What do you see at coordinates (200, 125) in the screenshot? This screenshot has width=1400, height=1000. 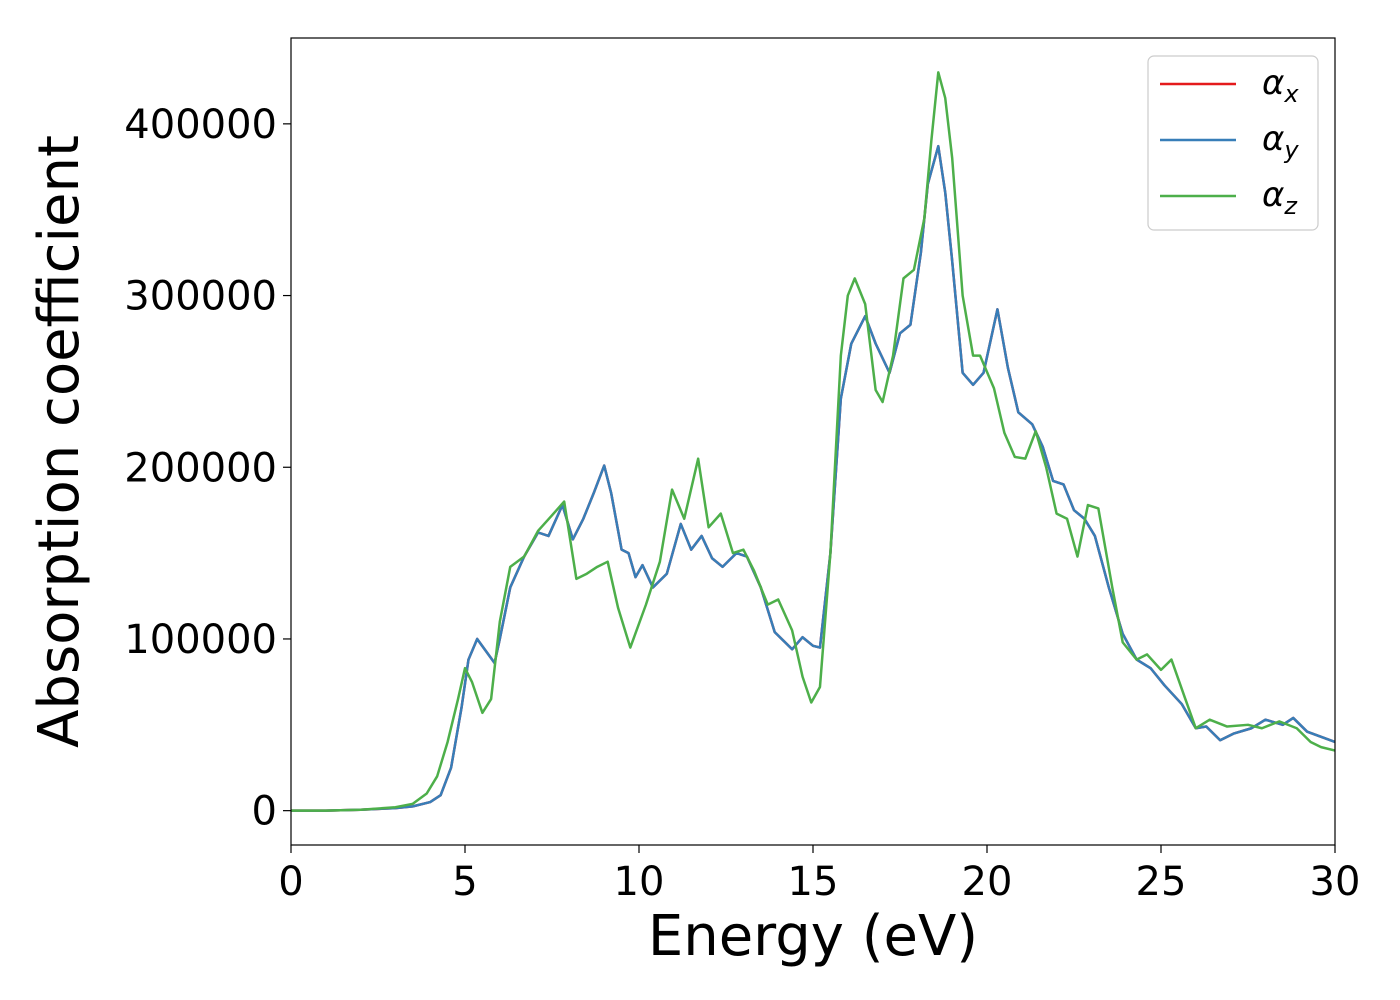 I see `y-tick-label: 400000` at bounding box center [200, 125].